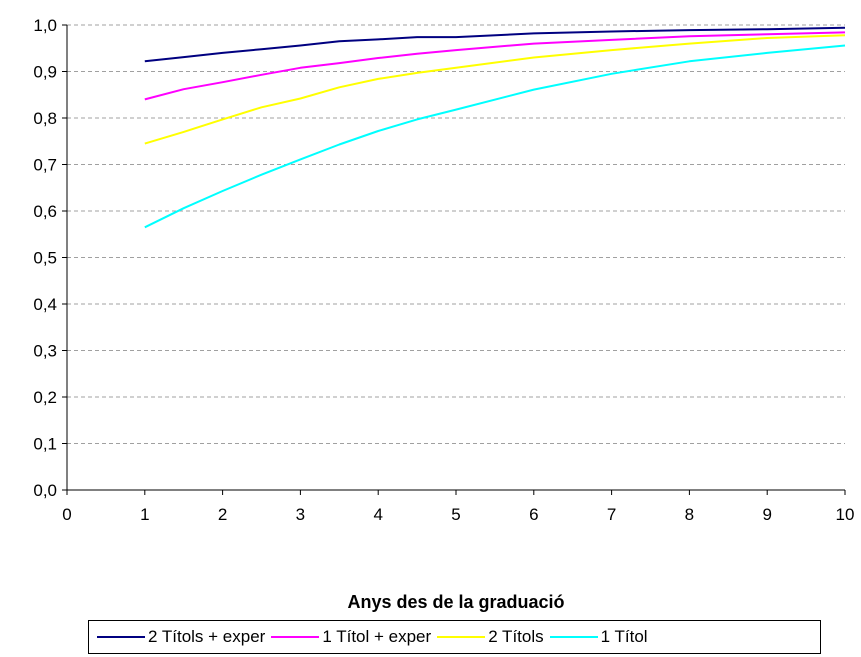 The image size is (861, 657). What do you see at coordinates (45, 397) in the screenshot?
I see `y-tick-label: 0,2` at bounding box center [45, 397].